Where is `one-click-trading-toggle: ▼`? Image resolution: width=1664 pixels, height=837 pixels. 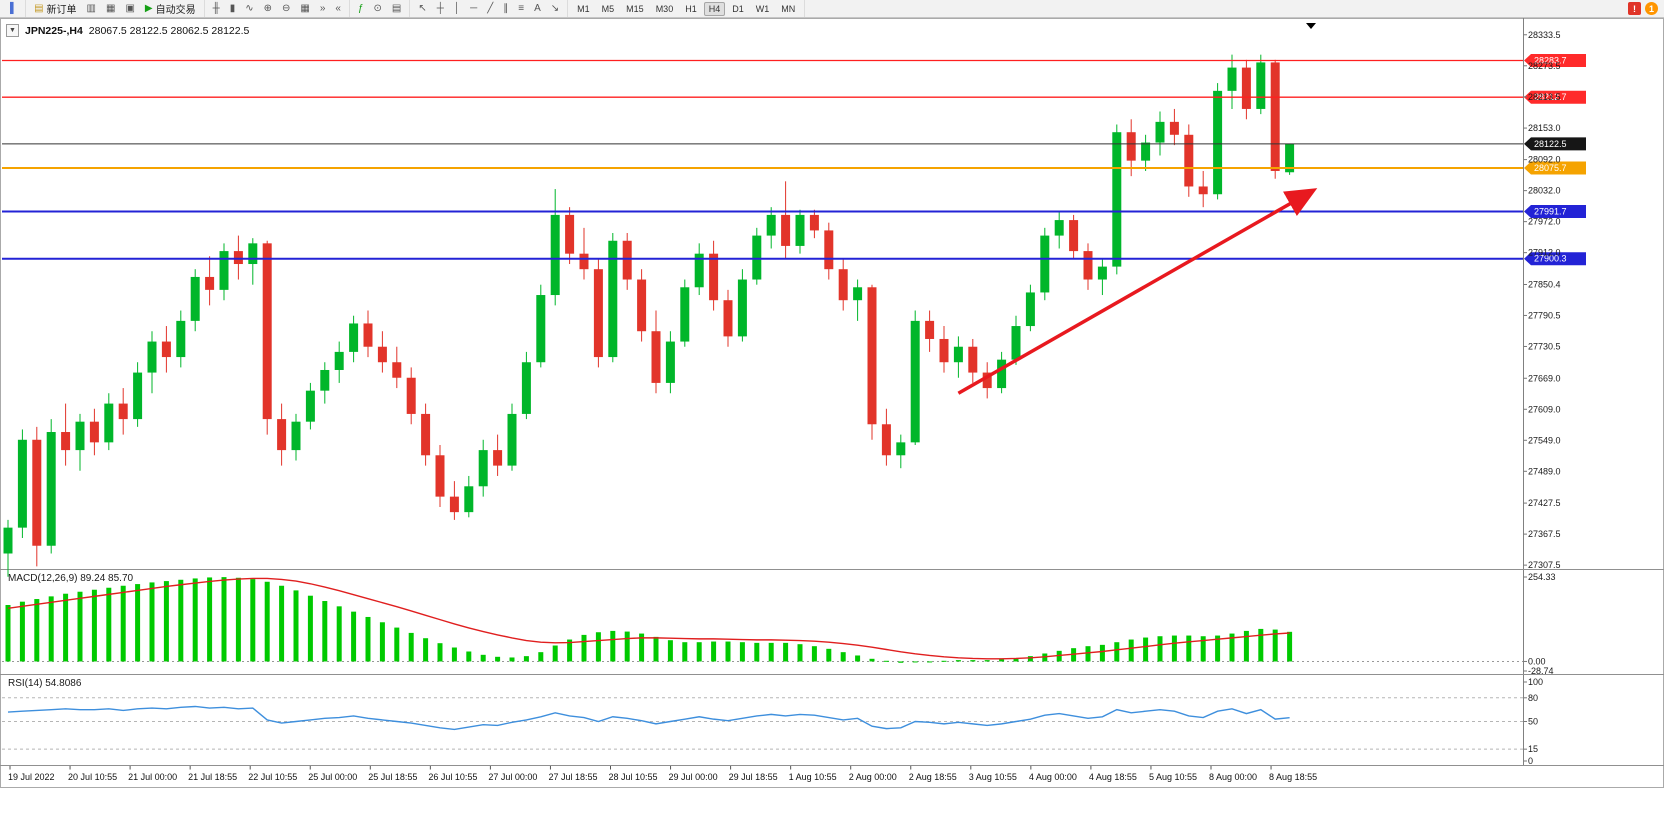 one-click-trading-toggle: ▼ is located at coordinates (12, 30).